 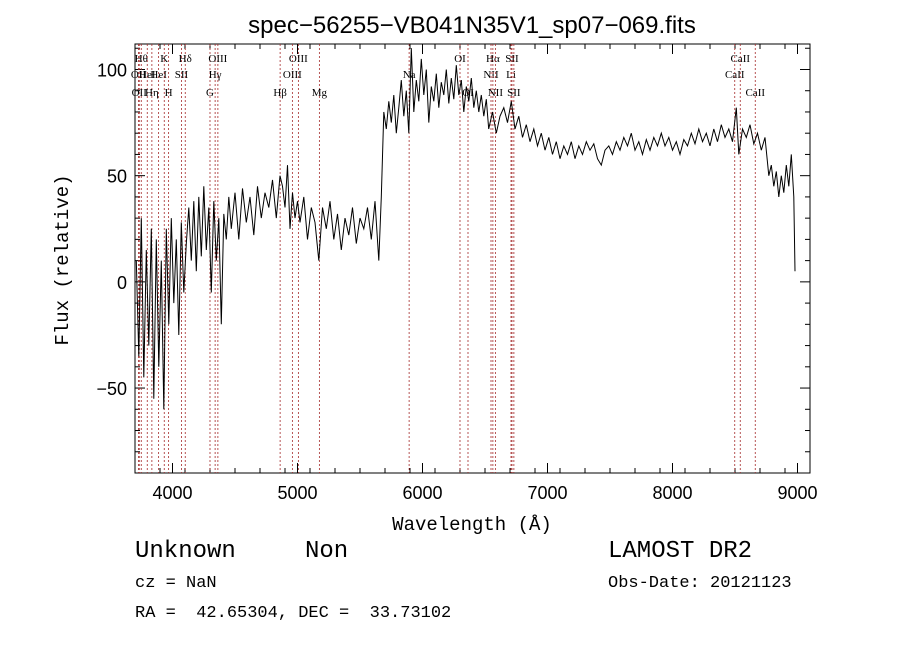 What do you see at coordinates (320, 93) in the screenshot?
I see `line-marker-label: Mg` at bounding box center [320, 93].